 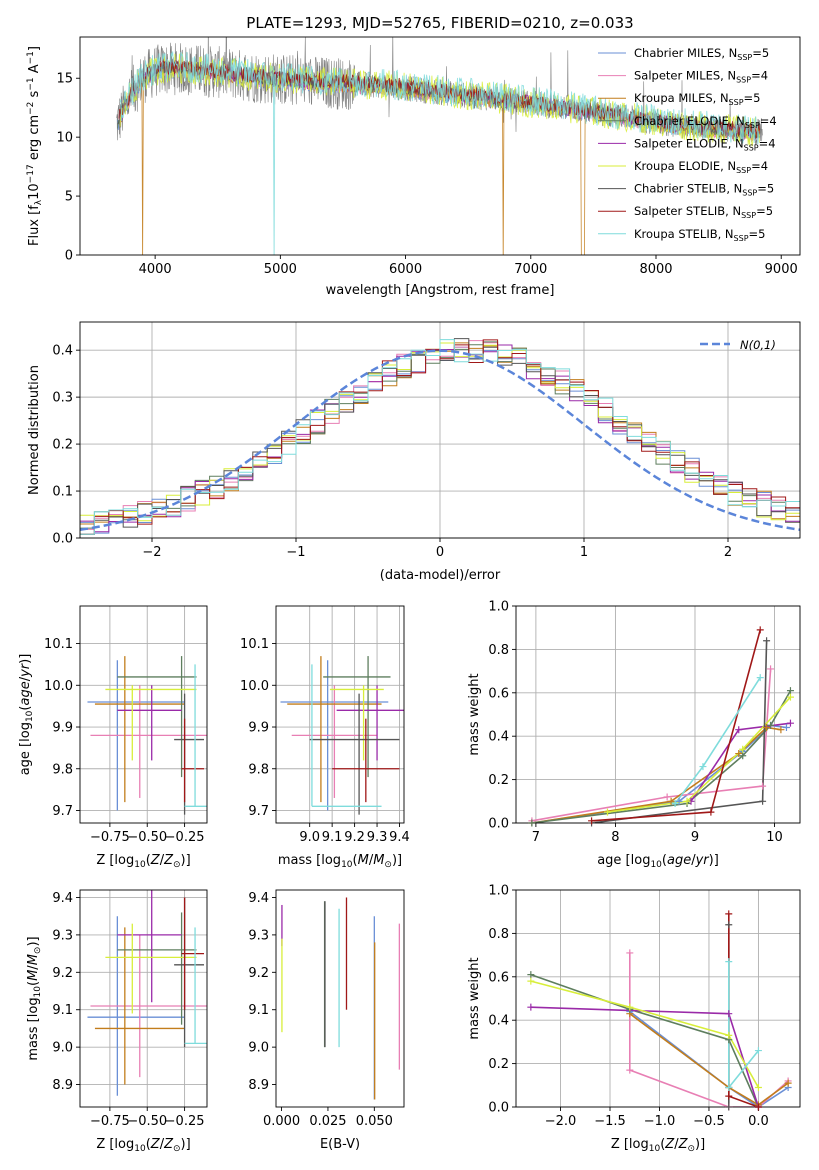 What do you see at coordinates (258, 1048) in the screenshot?
I see `y-tick-label: 9.0` at bounding box center [258, 1048].